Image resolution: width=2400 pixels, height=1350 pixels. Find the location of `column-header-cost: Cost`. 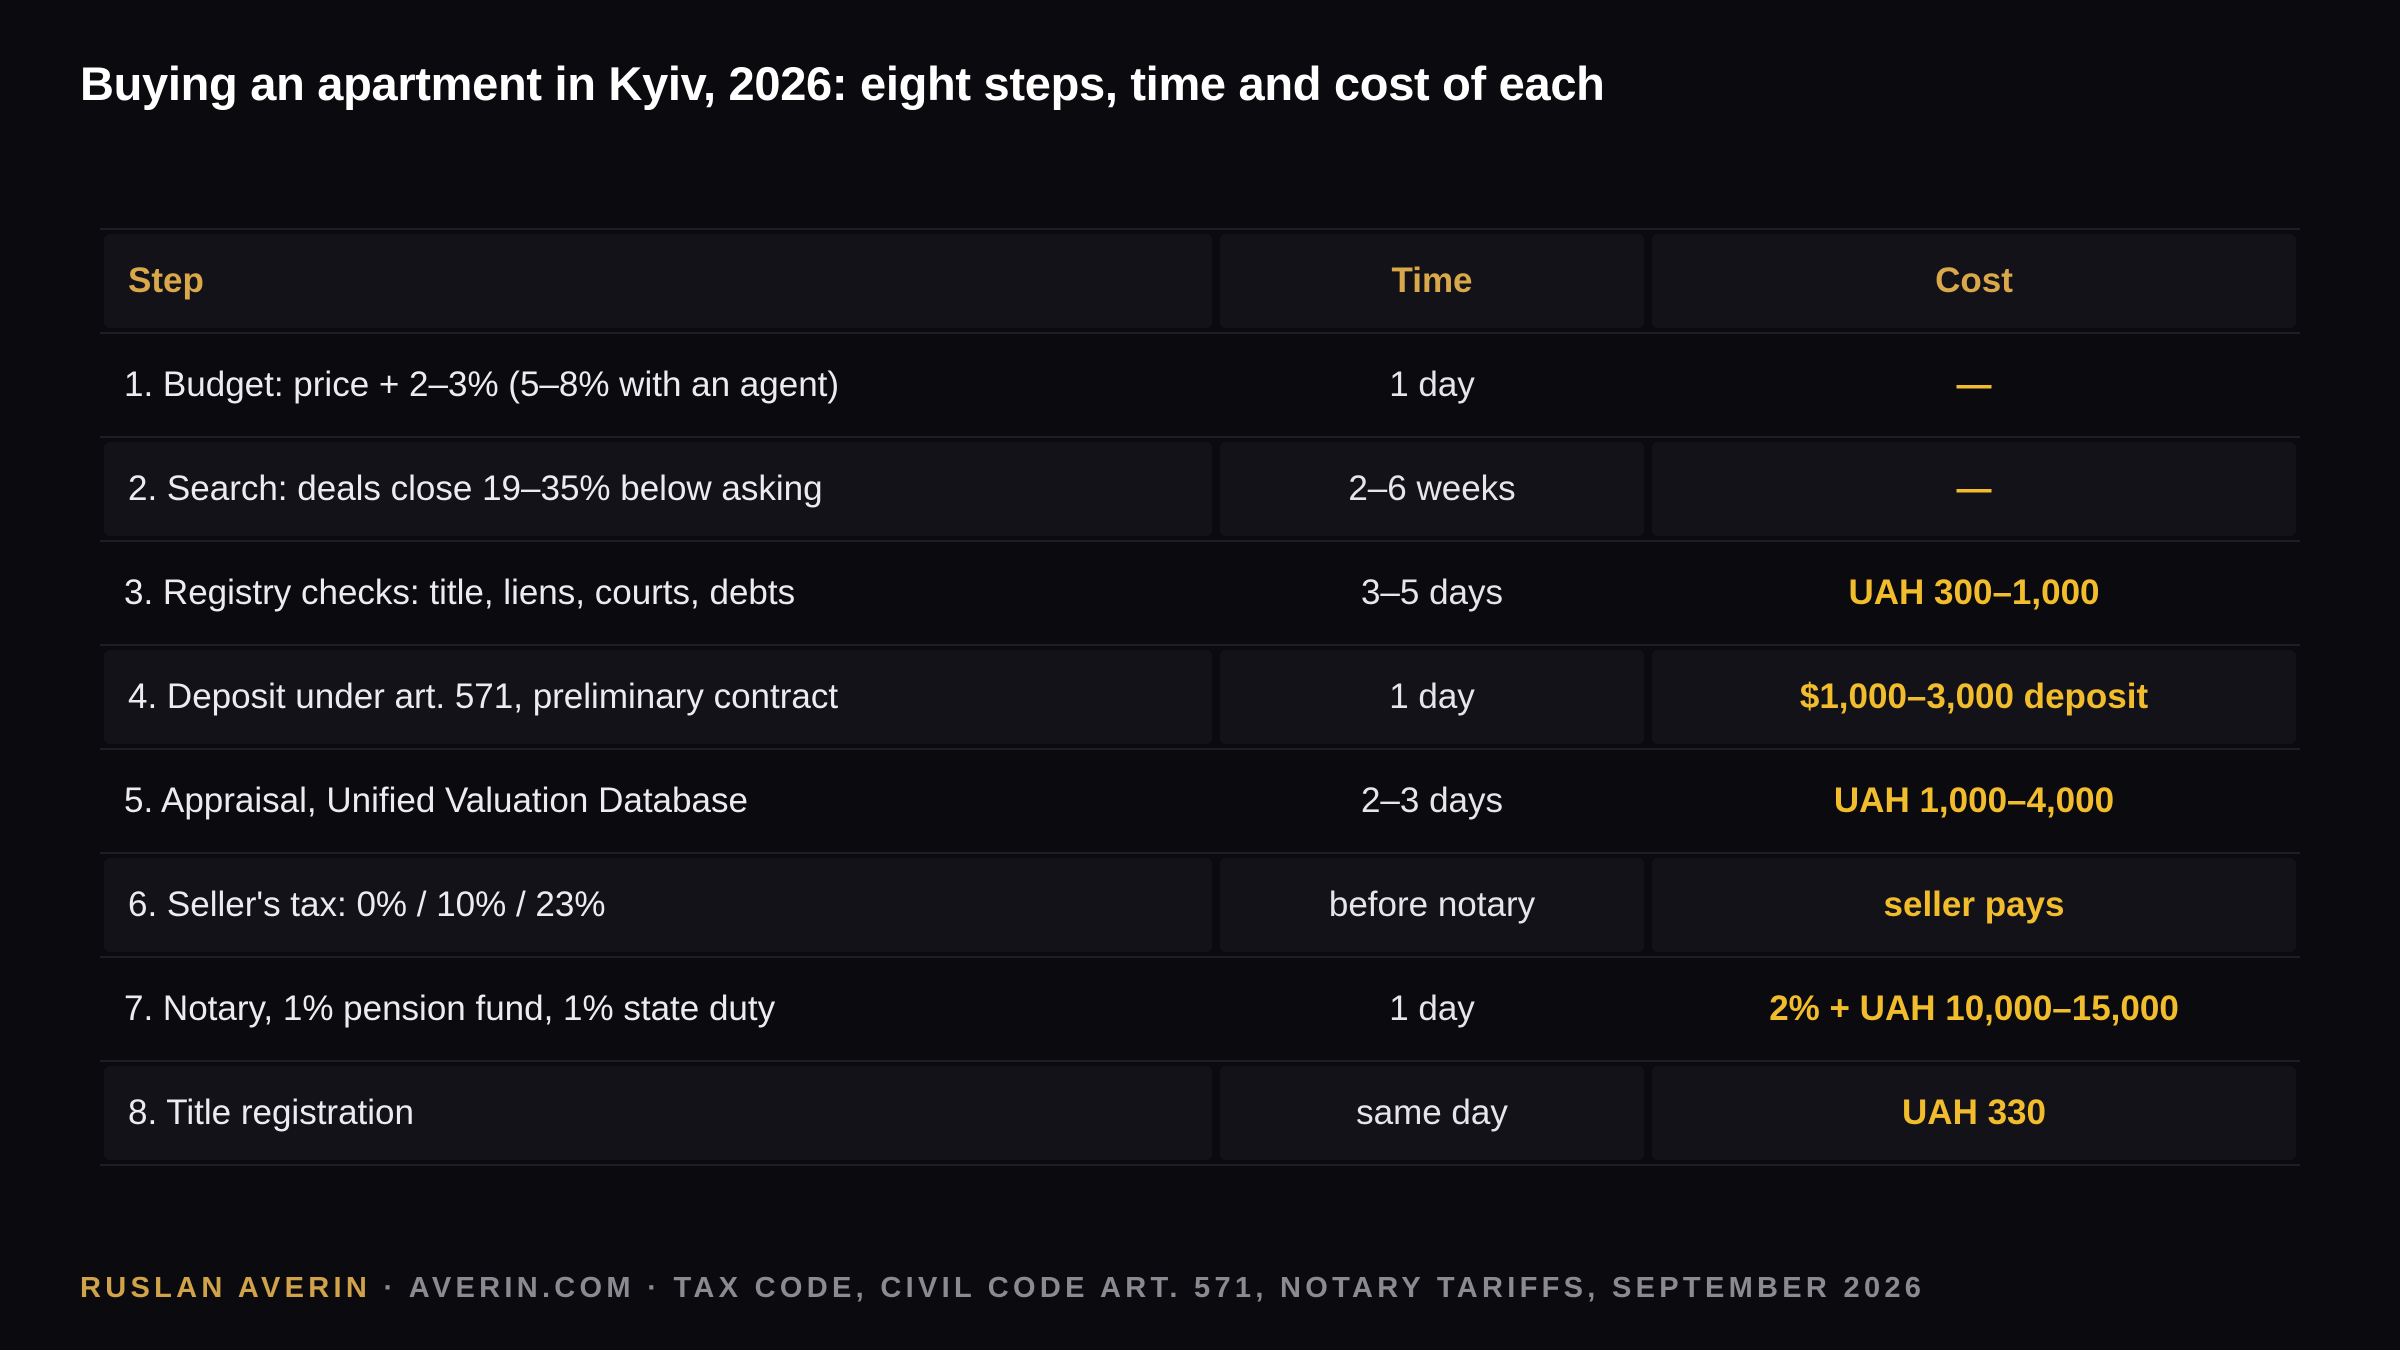

column-header-cost: Cost is located at coordinates (1974, 281).